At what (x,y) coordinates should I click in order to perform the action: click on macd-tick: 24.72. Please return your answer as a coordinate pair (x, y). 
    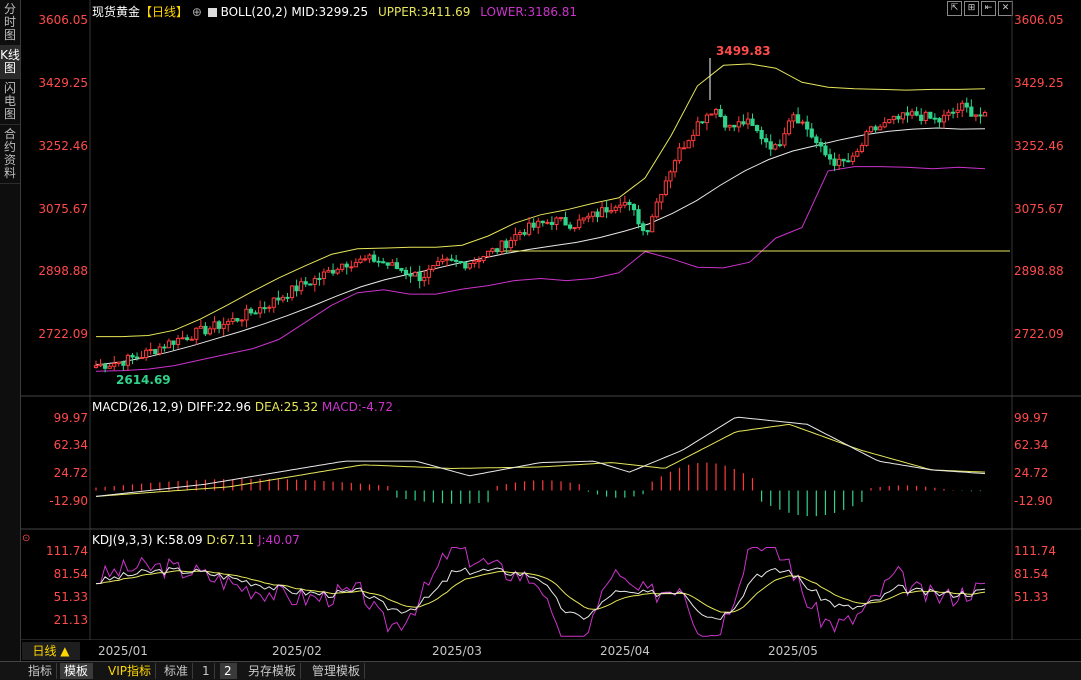
    Looking at the image, I should click on (1031, 473).